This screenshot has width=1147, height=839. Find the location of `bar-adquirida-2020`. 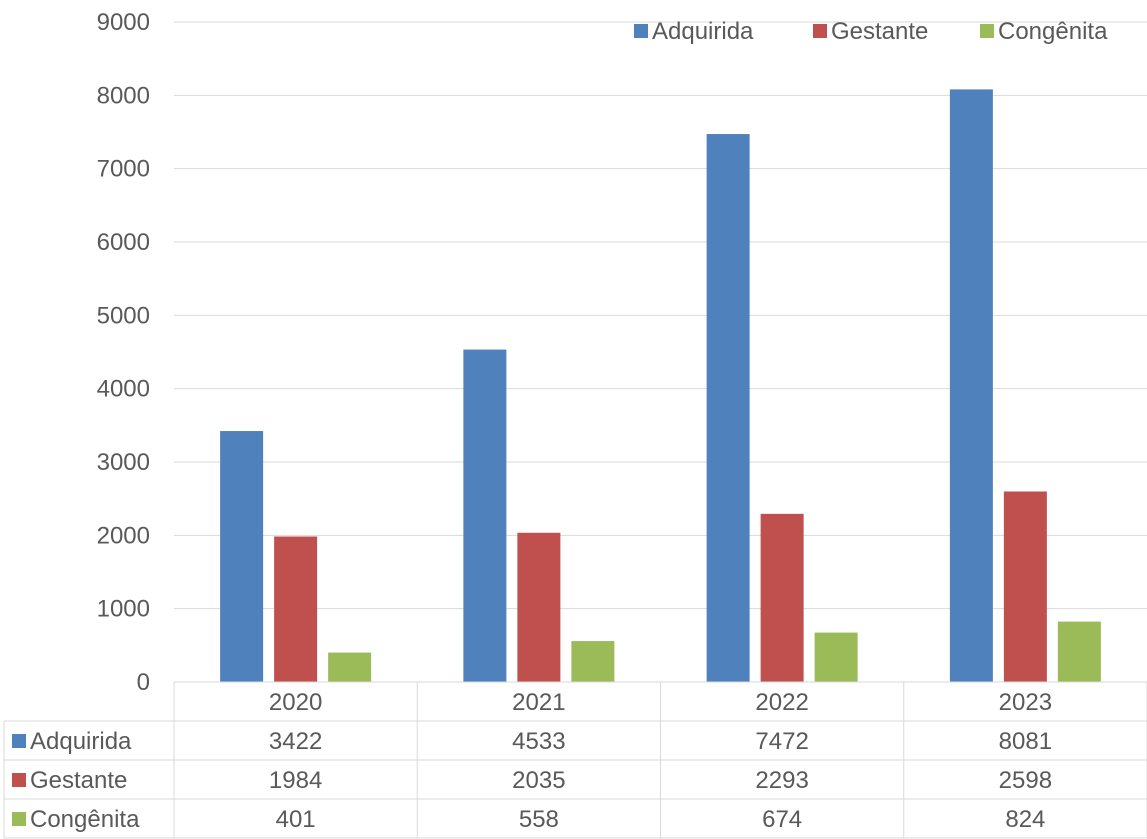

bar-adquirida-2020 is located at coordinates (242, 556).